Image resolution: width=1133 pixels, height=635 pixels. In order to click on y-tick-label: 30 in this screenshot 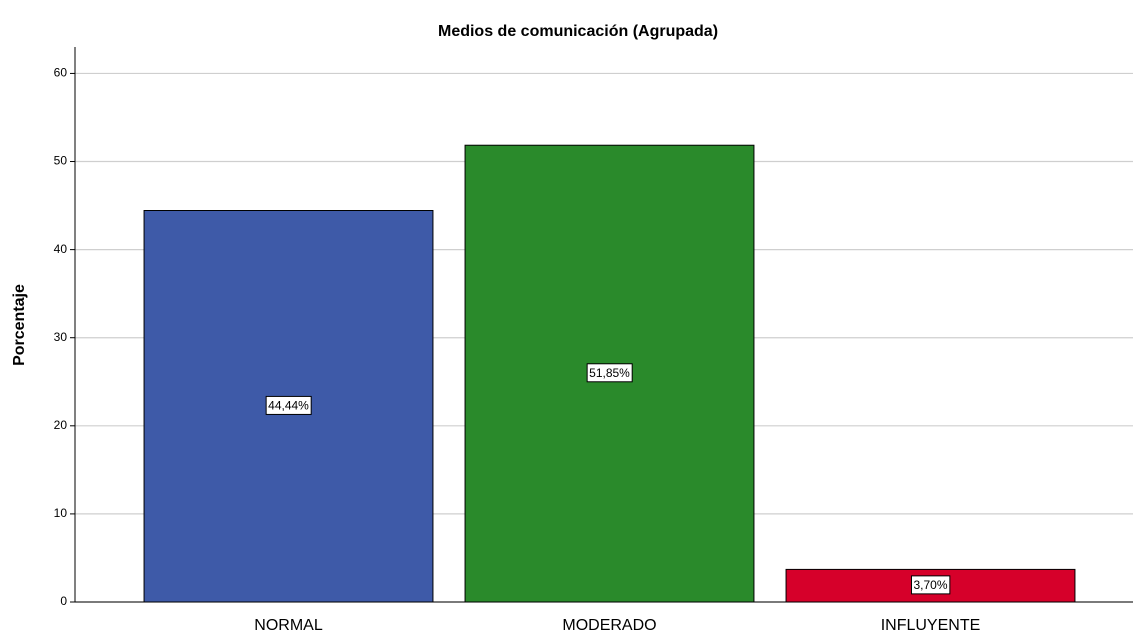, I will do `click(61, 337)`.